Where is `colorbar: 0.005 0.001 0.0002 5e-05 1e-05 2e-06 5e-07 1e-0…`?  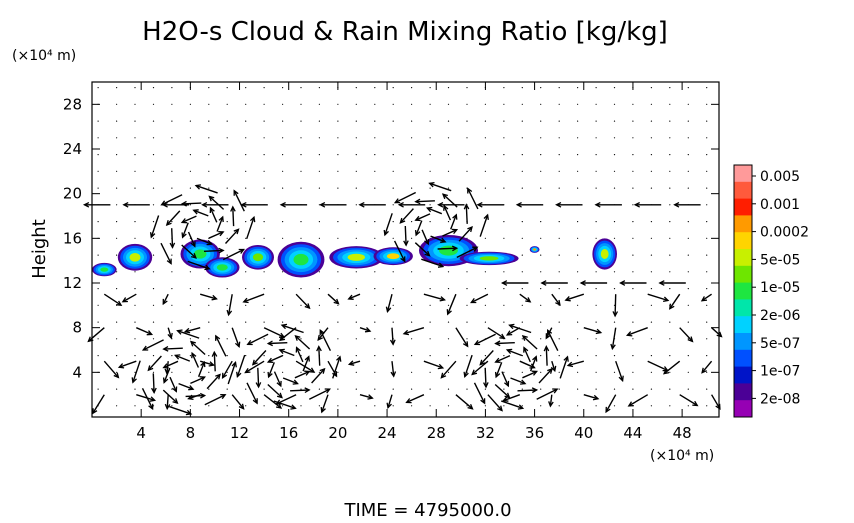
colorbar: 0.005 0.001 0.0002 5e-05 1e-05 2e-06 5e-07 1e-0… is located at coordinates (771, 291).